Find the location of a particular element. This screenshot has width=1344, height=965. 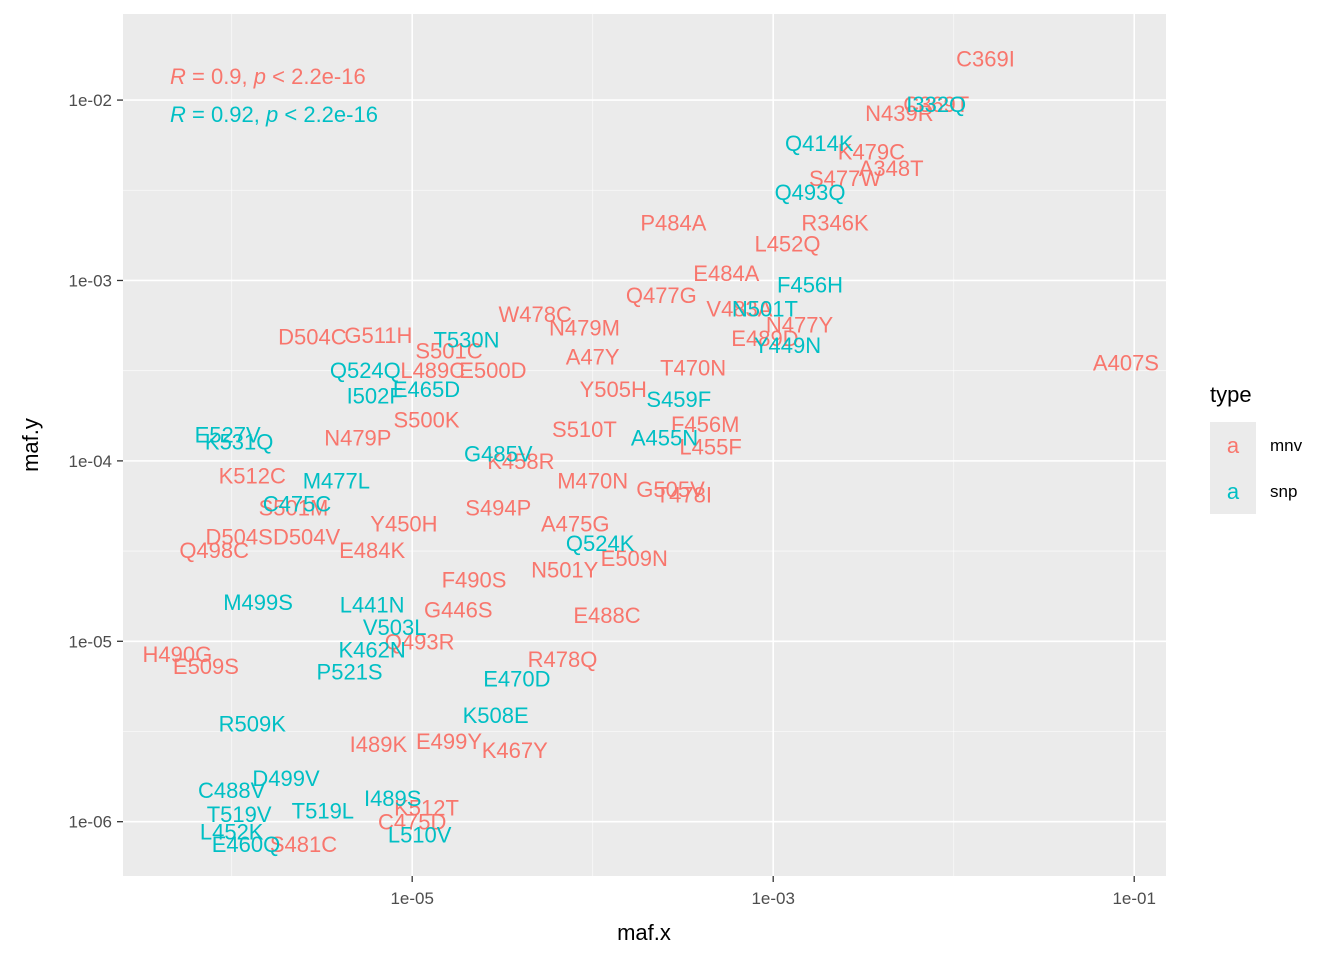

point-label-mnv: A348T is located at coordinates (891, 168).